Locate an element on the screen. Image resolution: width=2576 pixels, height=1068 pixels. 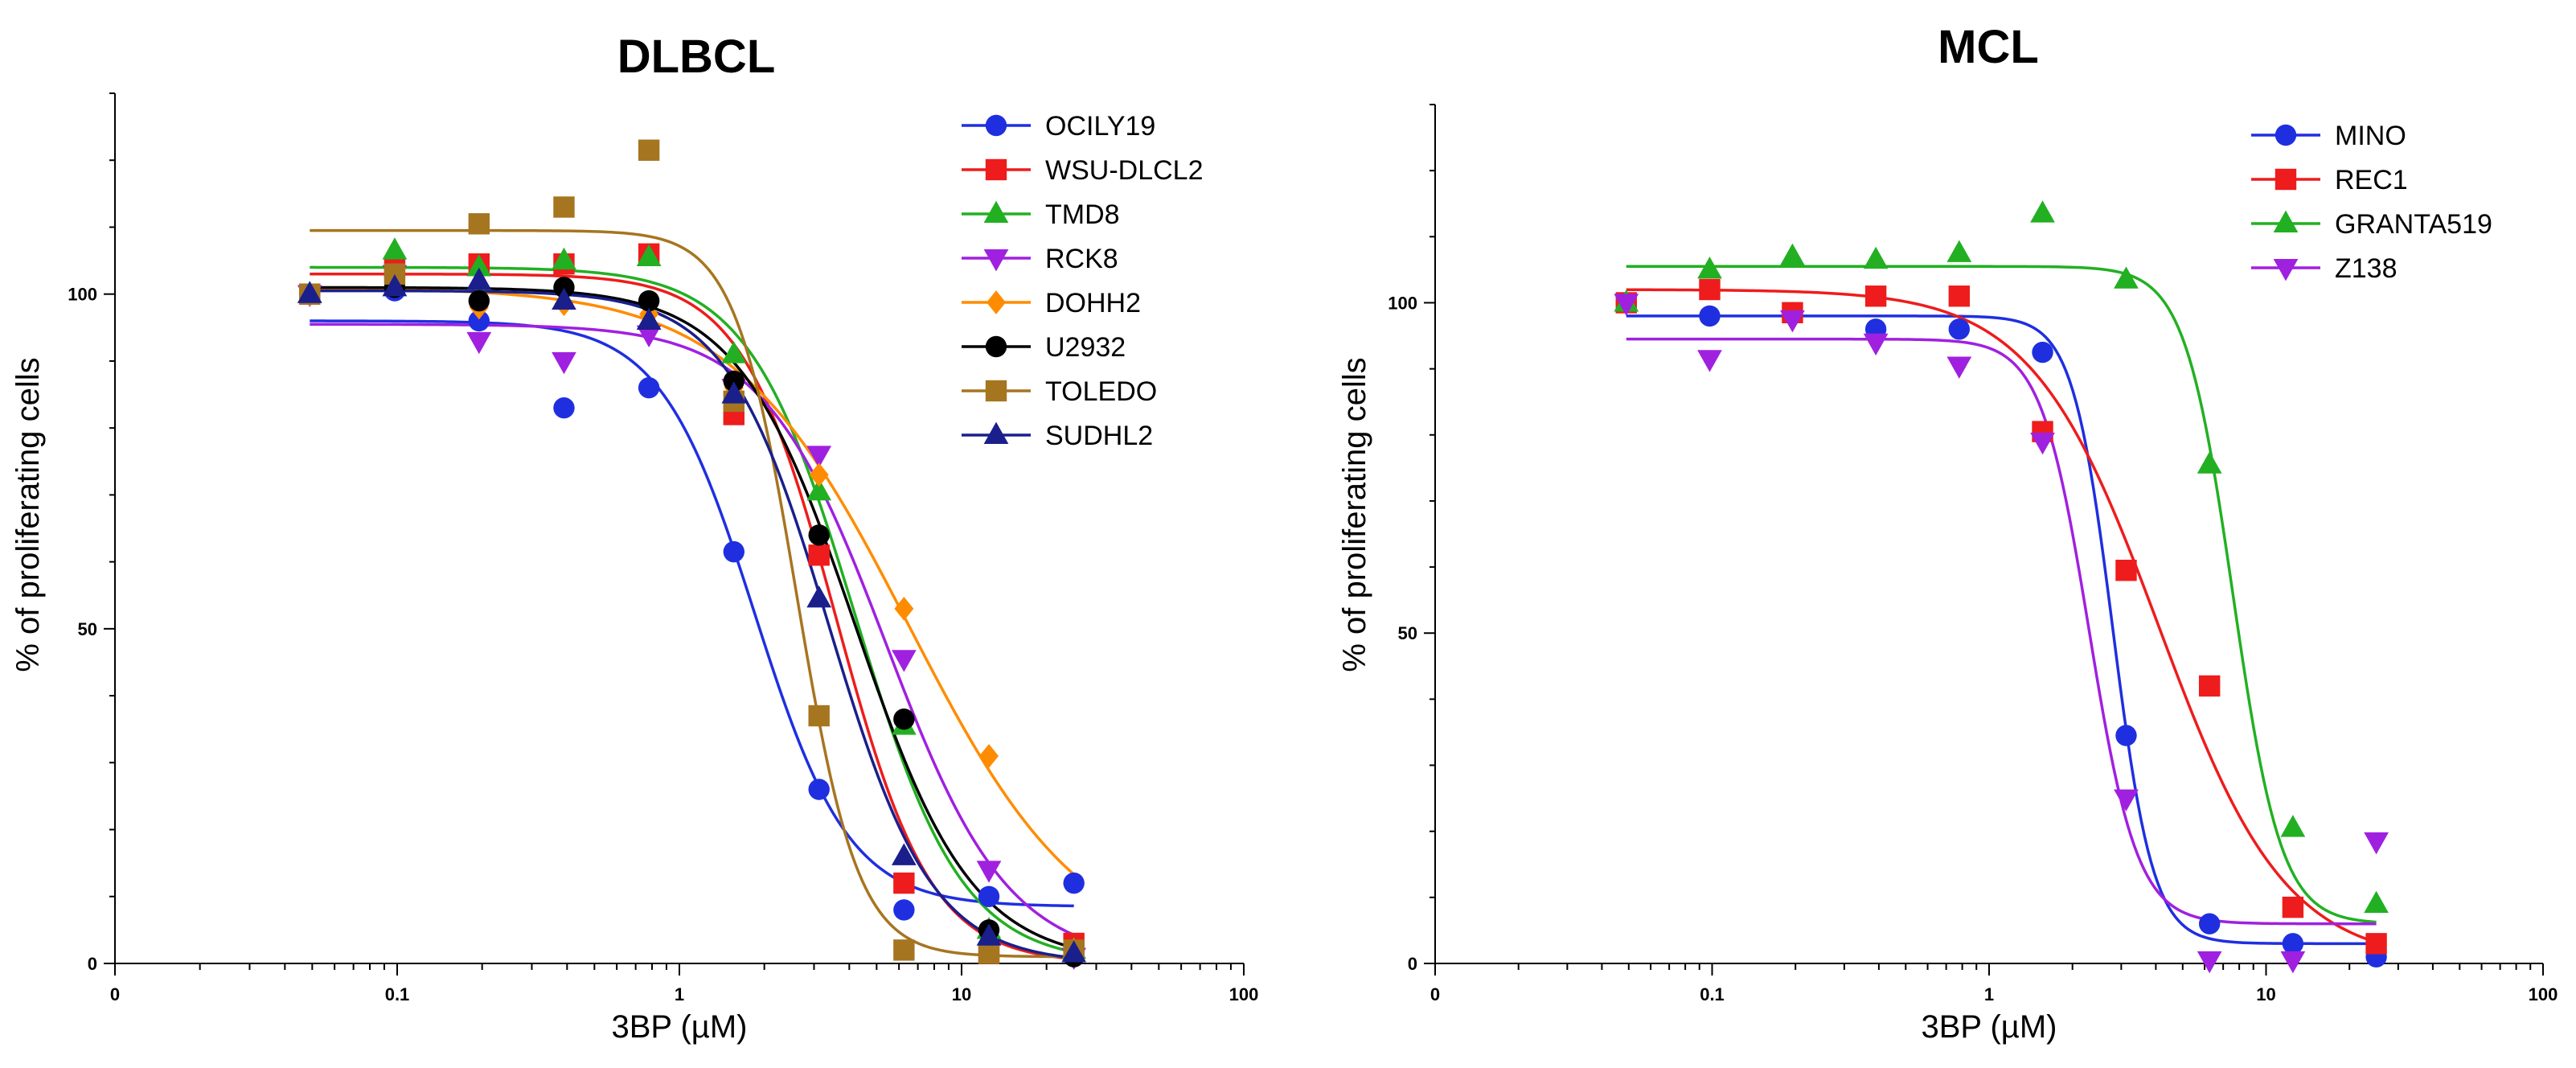
legend-label-rec1: REC1 is located at coordinates (2371, 180).